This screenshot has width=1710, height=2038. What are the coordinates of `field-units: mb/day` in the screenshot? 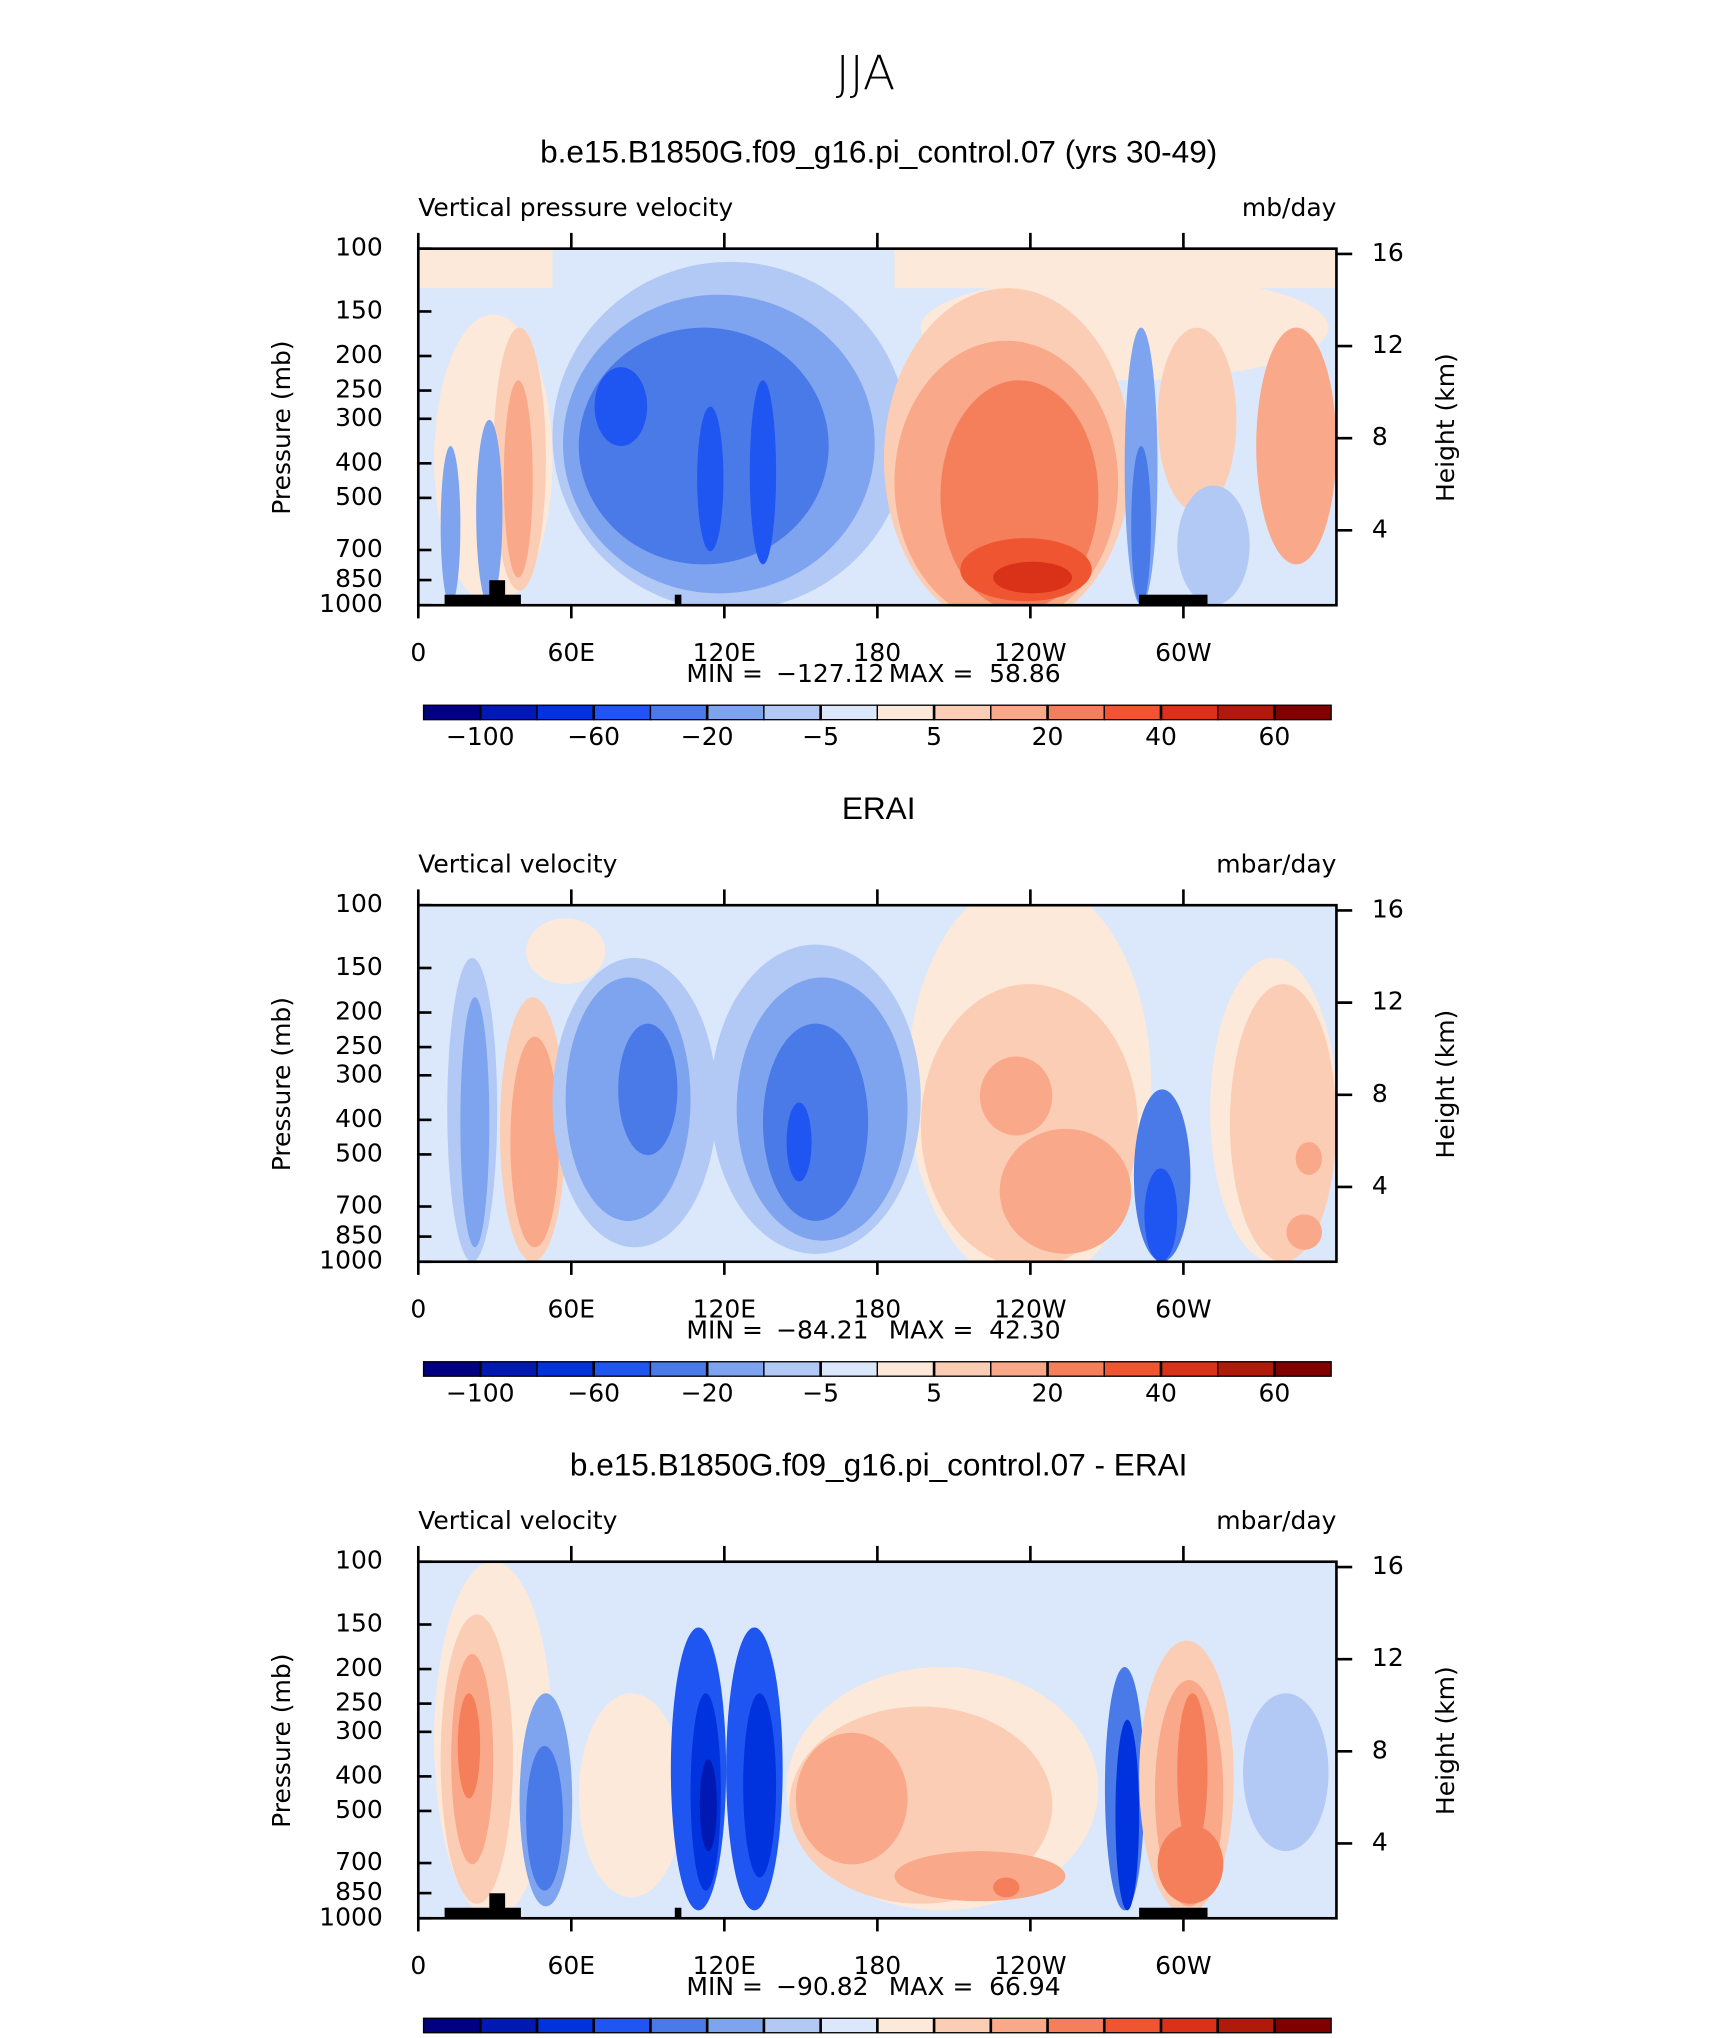 It's located at (1289, 207).